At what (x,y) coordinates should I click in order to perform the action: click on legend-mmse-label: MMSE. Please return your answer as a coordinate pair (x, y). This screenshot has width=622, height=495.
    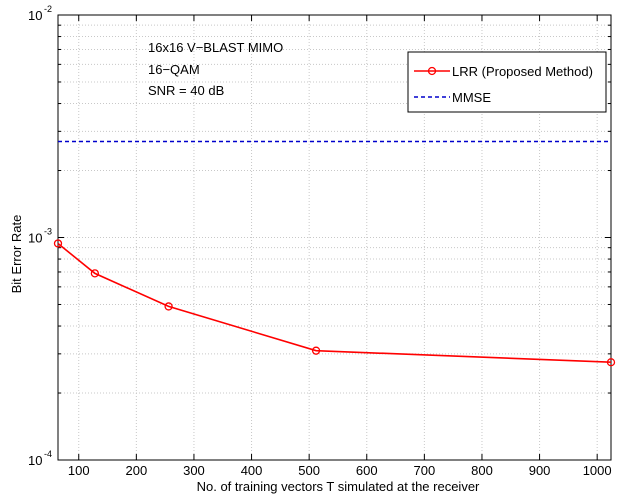
    Looking at the image, I should click on (471, 97).